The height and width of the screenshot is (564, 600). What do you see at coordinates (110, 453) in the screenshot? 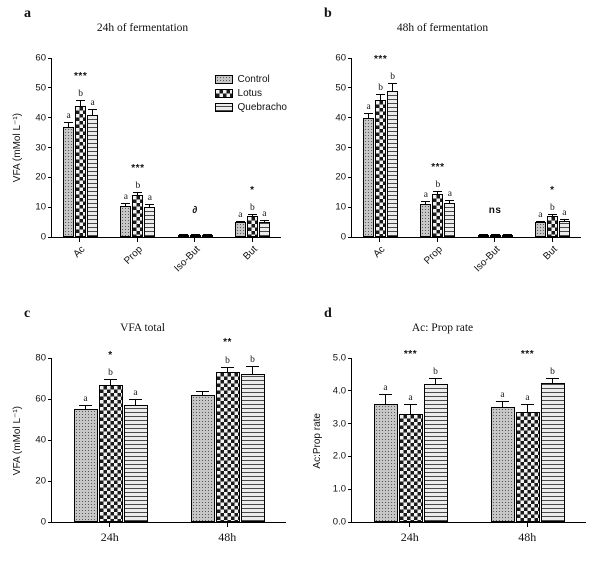
I see `bar-lotus-24h` at bounding box center [110, 453].